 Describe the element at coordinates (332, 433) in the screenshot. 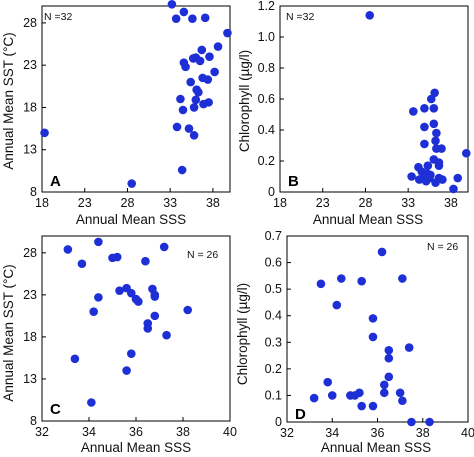

I see `x-tick-label: 34` at that location.